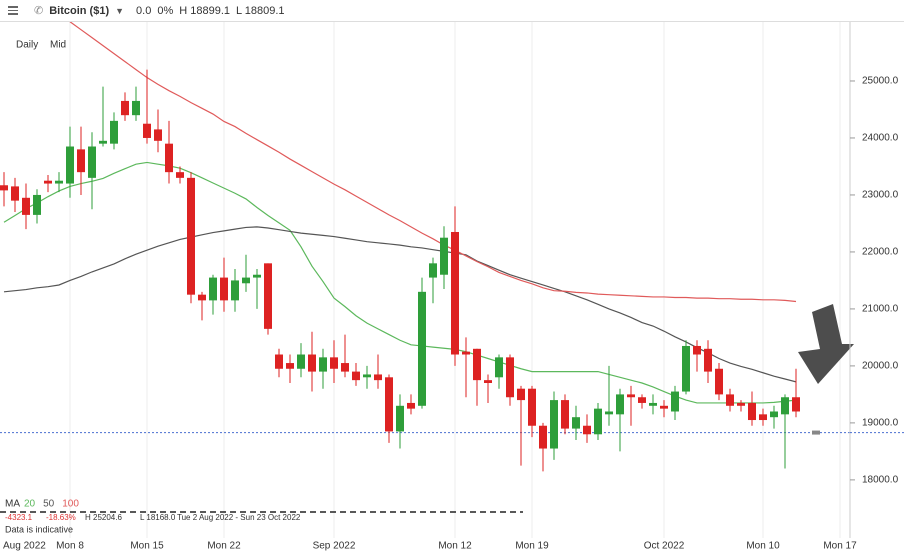 The height and width of the screenshot is (552, 904). I want to click on arrow-annotation, so click(826, 344).